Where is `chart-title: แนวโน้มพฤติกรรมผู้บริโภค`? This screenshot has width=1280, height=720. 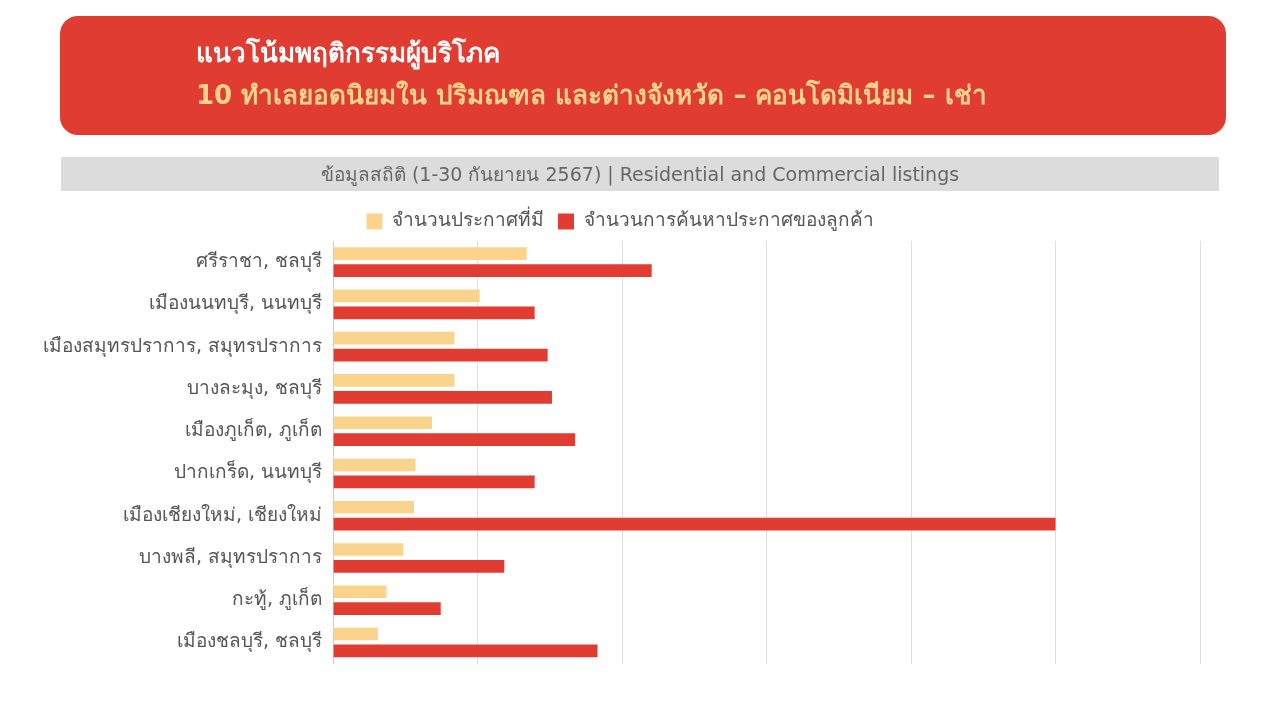
chart-title: แนวโน้มพฤติกรรมผู้บริโภค is located at coordinates (348, 54).